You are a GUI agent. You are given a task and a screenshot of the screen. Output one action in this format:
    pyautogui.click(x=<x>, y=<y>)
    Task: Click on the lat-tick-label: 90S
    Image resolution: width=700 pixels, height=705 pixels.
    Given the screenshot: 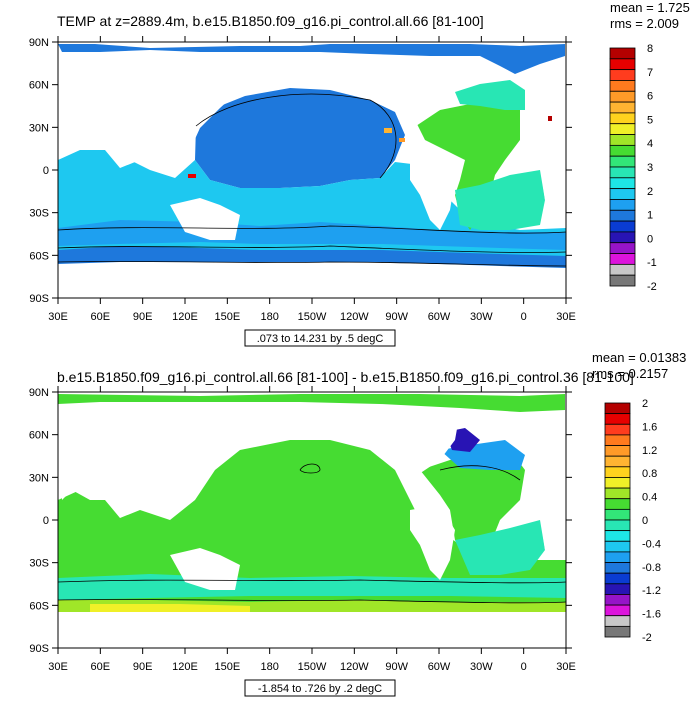 What is the action you would take?
    pyautogui.click(x=39, y=299)
    